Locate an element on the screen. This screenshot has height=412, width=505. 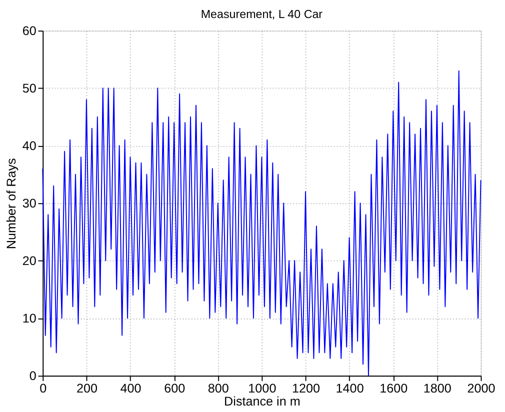
x-tick-label: 2000 is located at coordinates (481, 389).